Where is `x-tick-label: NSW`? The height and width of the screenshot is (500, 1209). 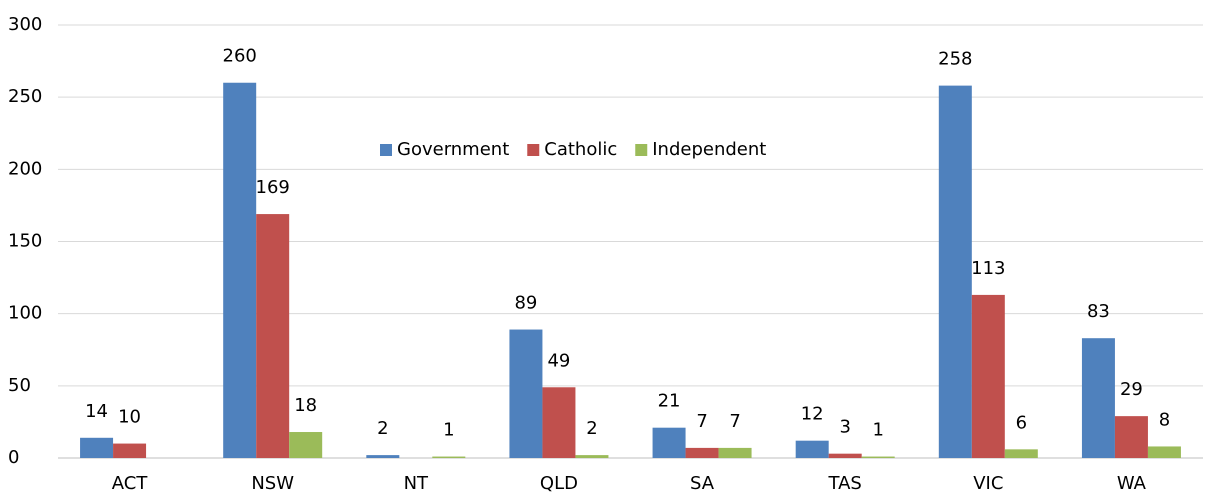
x-tick-label: NSW is located at coordinates (272, 483).